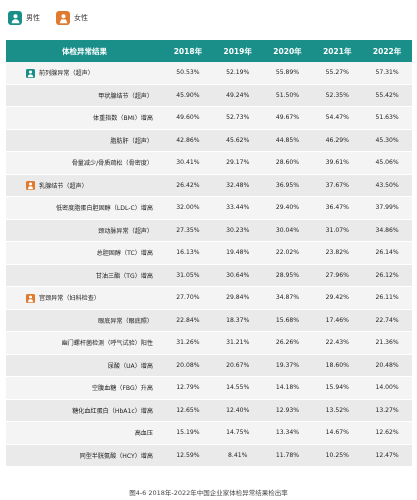  Describe the element at coordinates (209, 51) in the screenshot. I see `table-header-row: 体检异常结果 2018年 2019年 2020年 2021年 2022年` at that location.